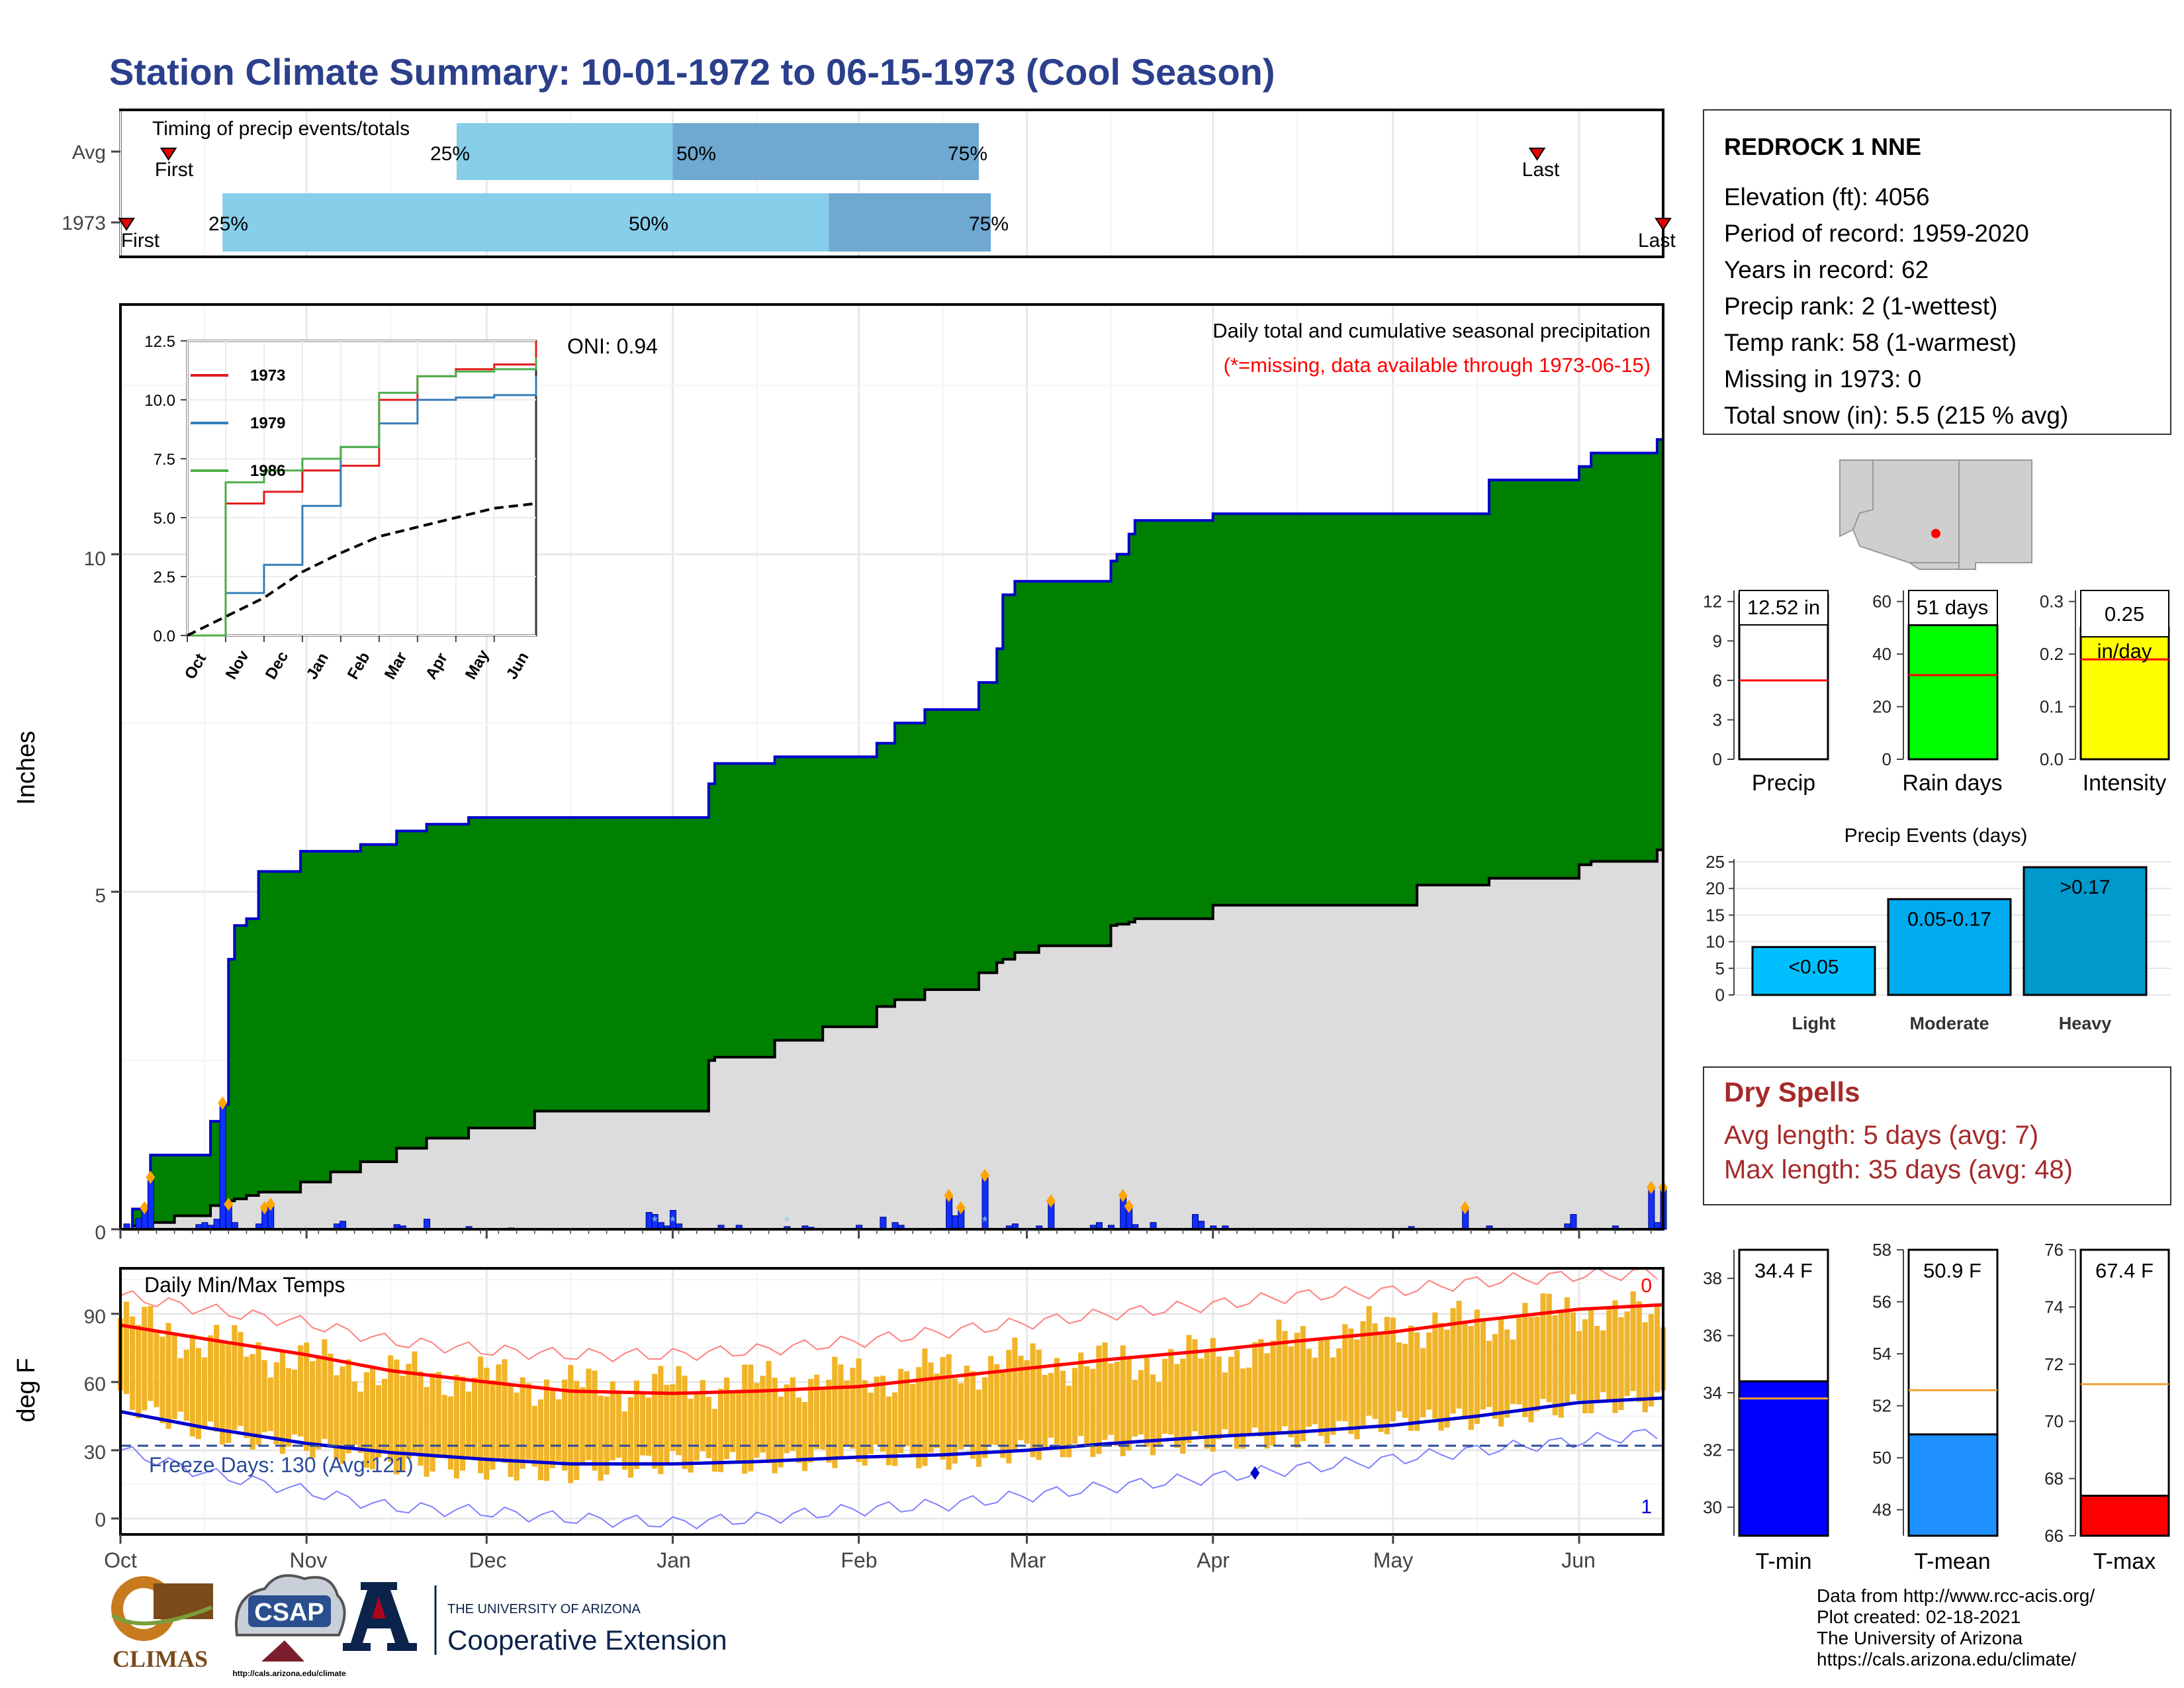 The height and width of the screenshot is (1688, 2184). Describe the element at coordinates (1823, 146) in the screenshot. I see `station-name: REDROCK 1 NNE` at that location.